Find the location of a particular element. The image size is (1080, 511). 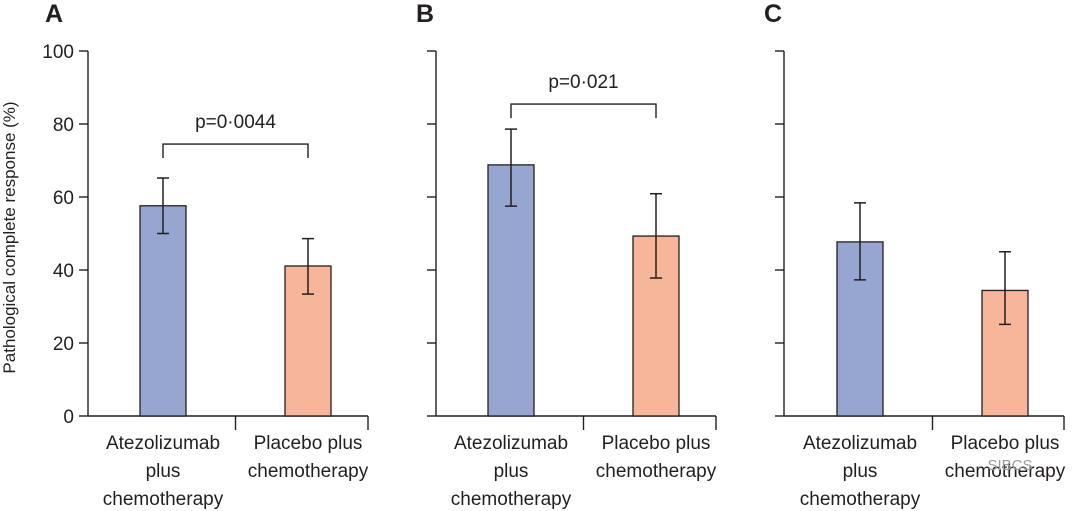

panel-letter: A is located at coordinates (54, 14).